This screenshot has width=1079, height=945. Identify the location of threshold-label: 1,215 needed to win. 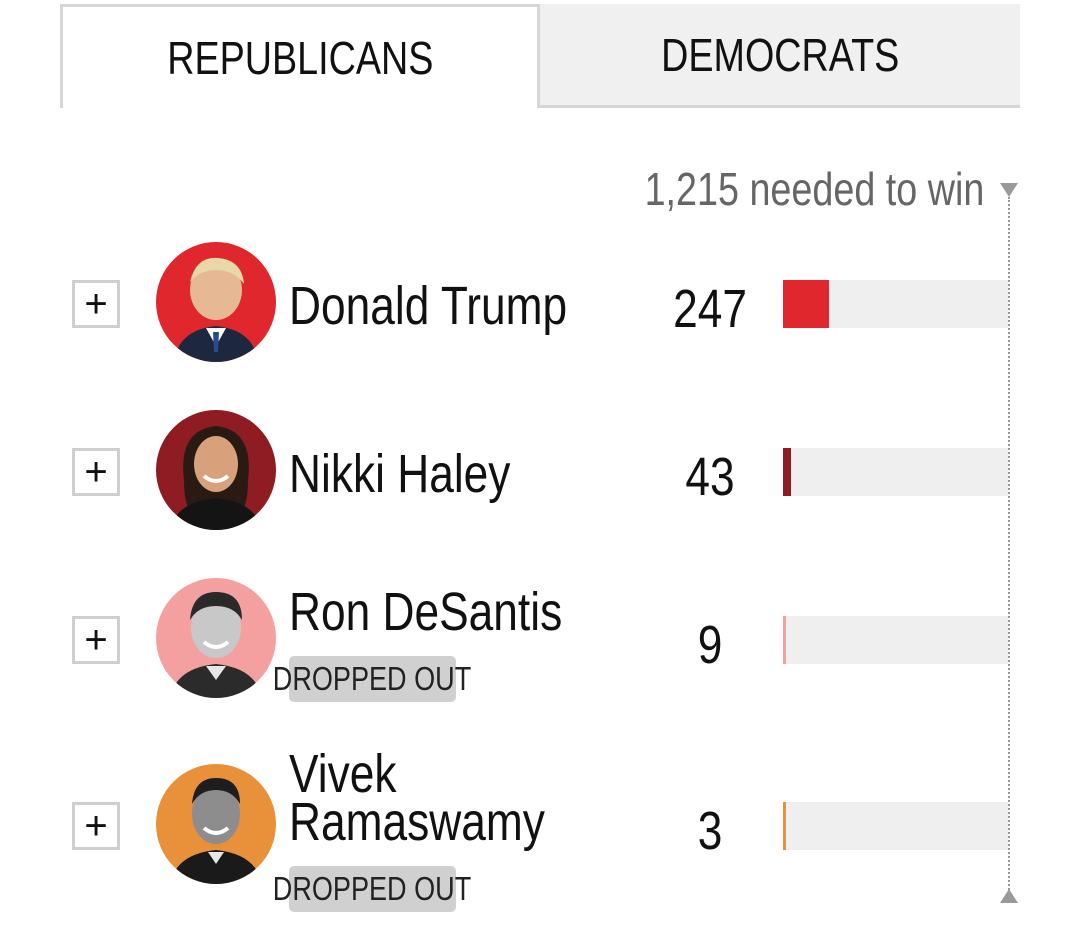
(777, 189).